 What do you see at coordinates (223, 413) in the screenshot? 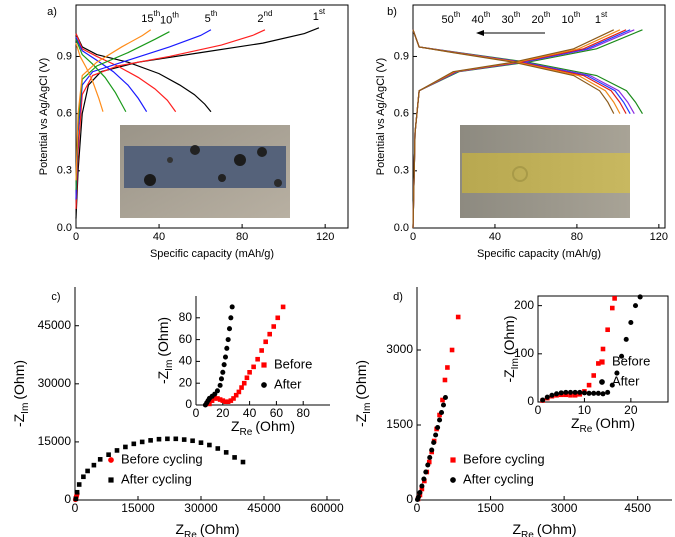
I see `x-tick-label: 20` at bounding box center [223, 413].